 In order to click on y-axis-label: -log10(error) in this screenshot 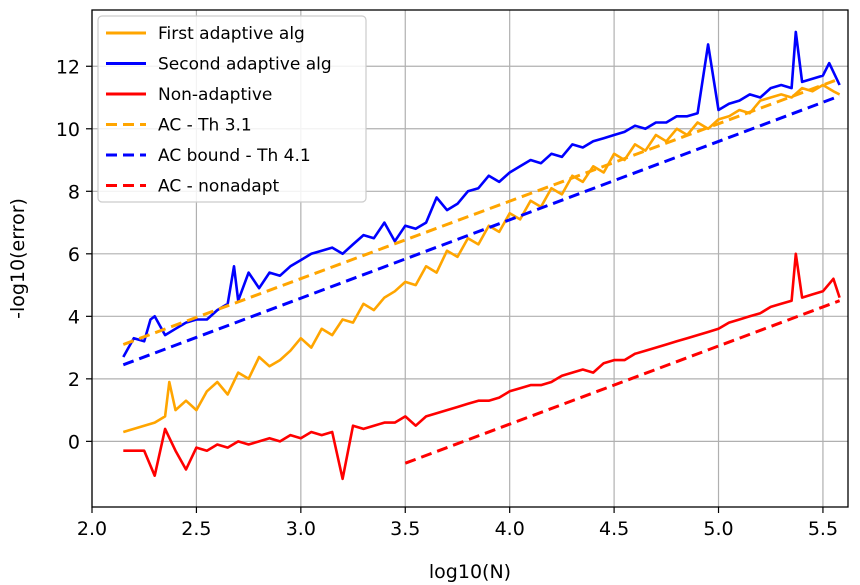, I will do `click(18, 258)`.